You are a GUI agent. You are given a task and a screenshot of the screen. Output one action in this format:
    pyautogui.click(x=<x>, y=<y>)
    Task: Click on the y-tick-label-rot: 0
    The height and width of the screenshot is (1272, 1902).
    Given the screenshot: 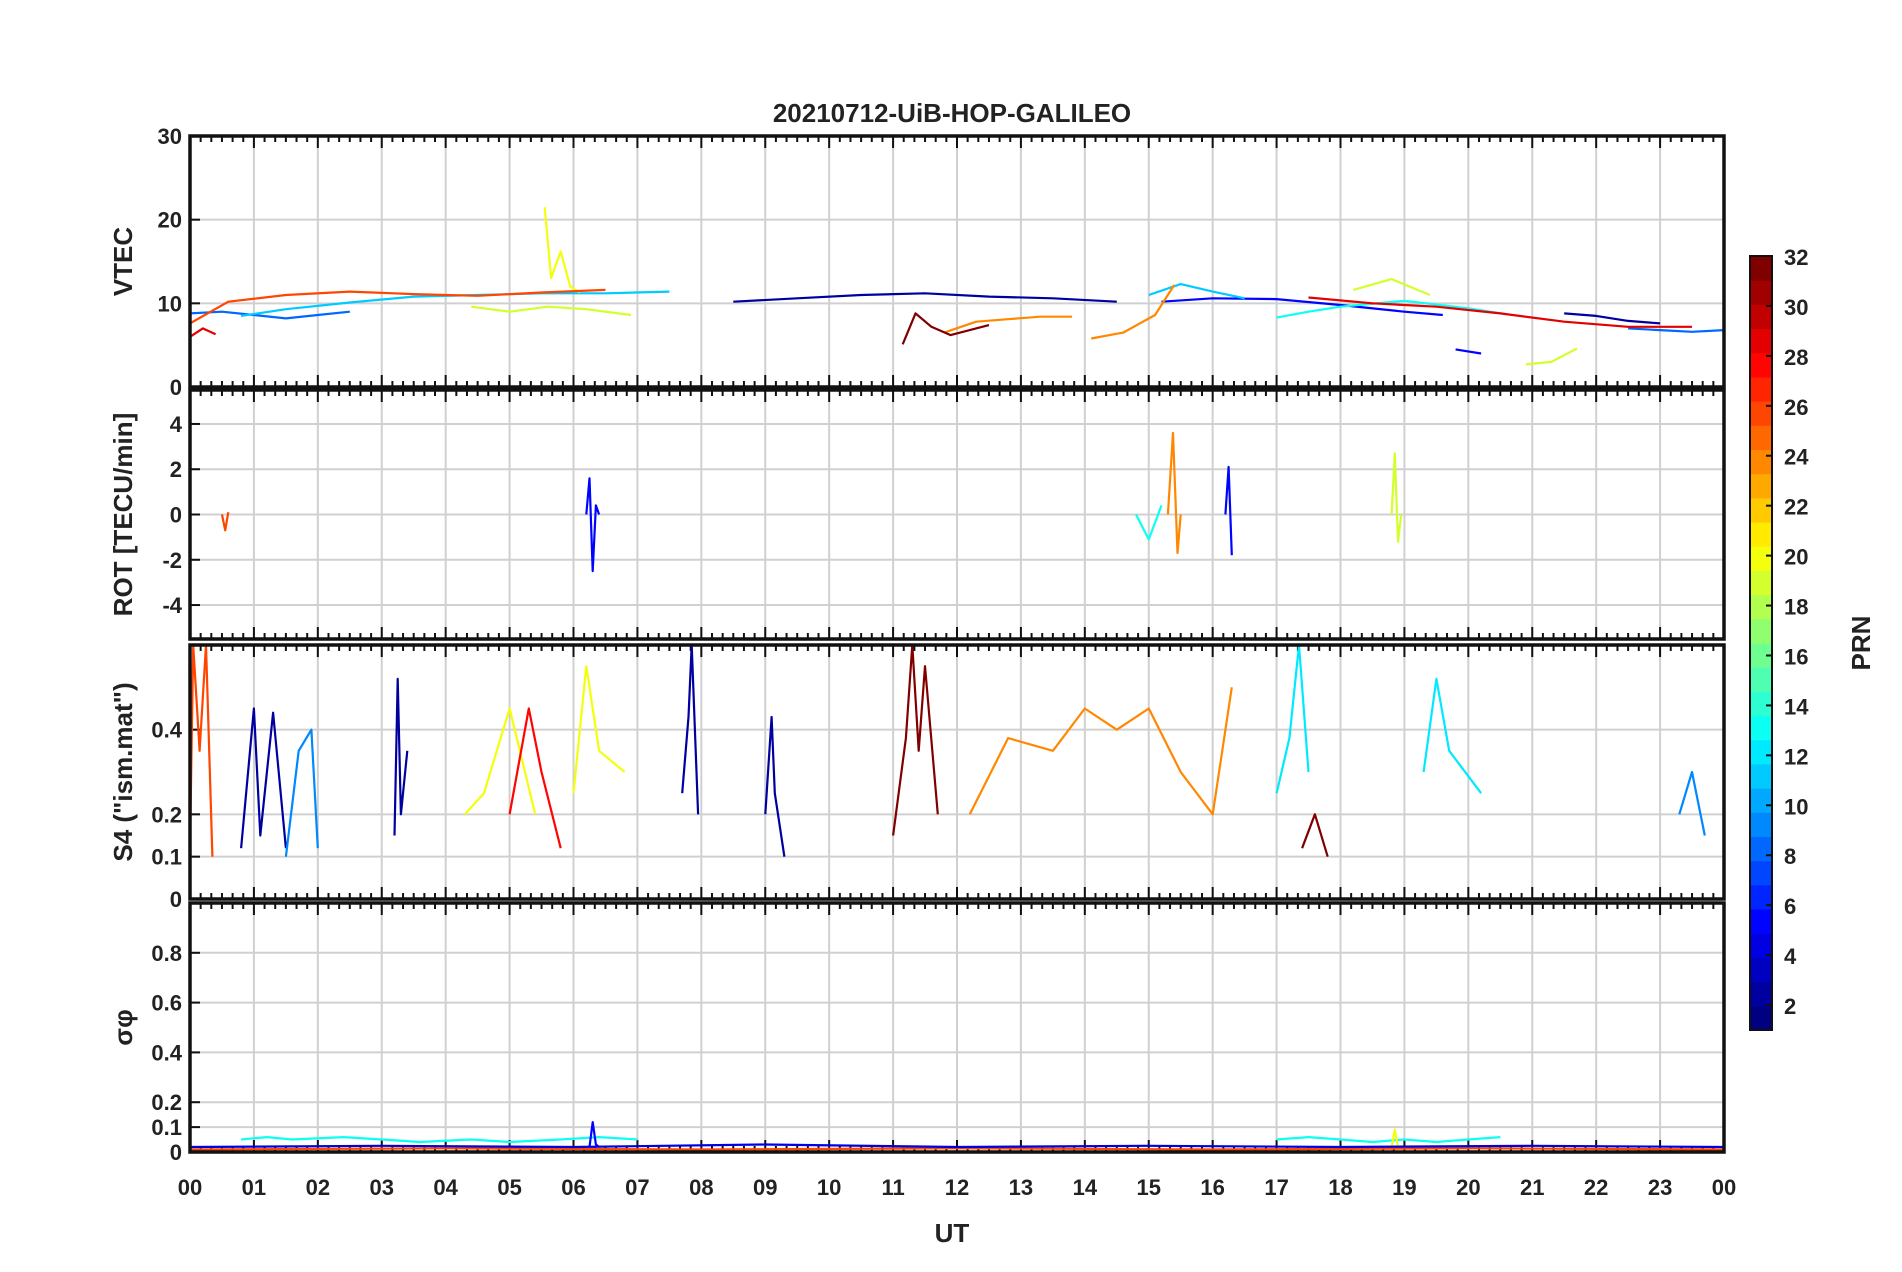 What is the action you would take?
    pyautogui.click(x=176, y=515)
    